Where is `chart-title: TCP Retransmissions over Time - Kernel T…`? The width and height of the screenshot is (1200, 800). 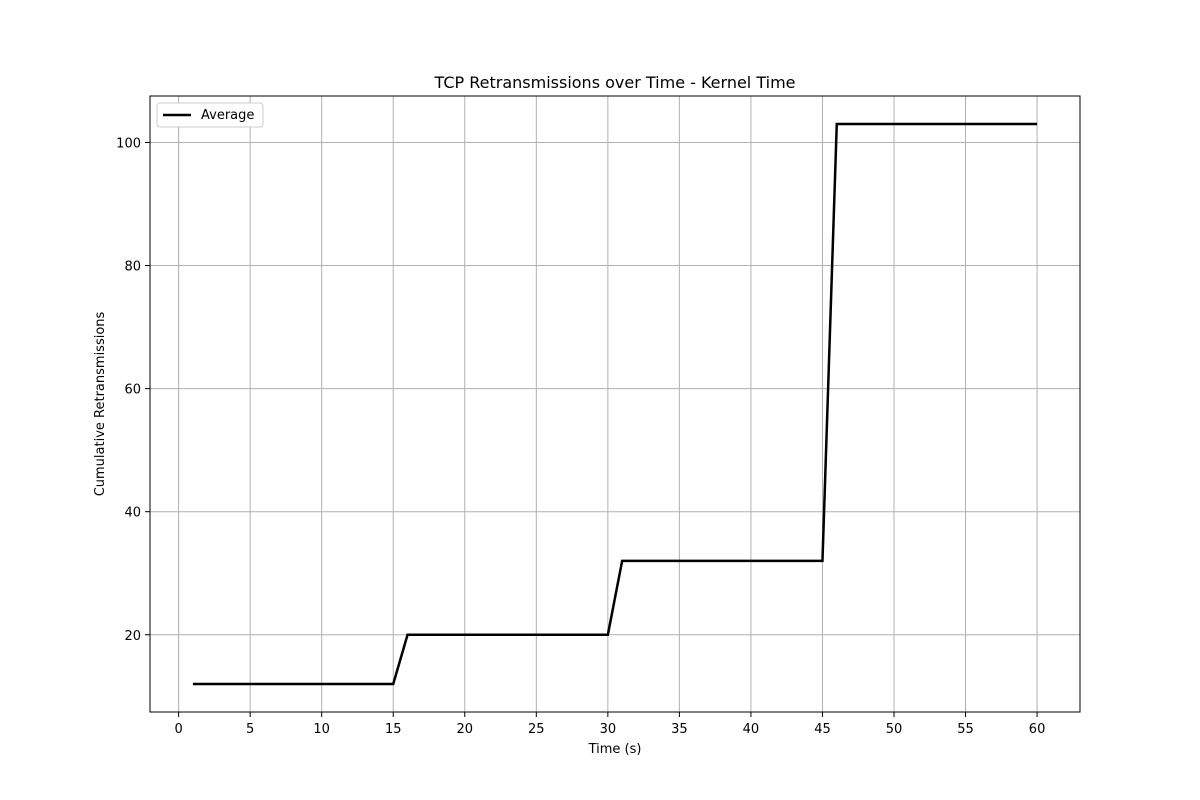
chart-title: TCP Retransmissions over Time - Kernel T… is located at coordinates (615, 82).